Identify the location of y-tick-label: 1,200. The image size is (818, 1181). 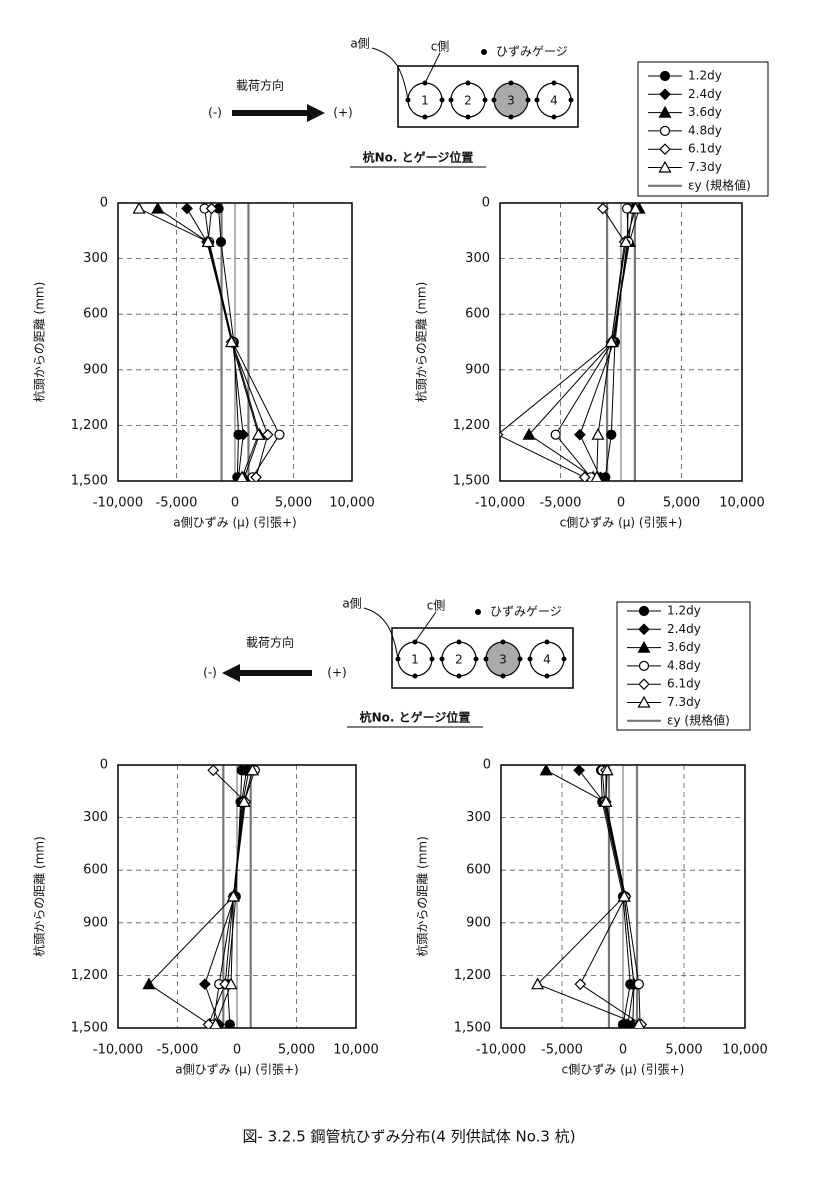
(89, 425).